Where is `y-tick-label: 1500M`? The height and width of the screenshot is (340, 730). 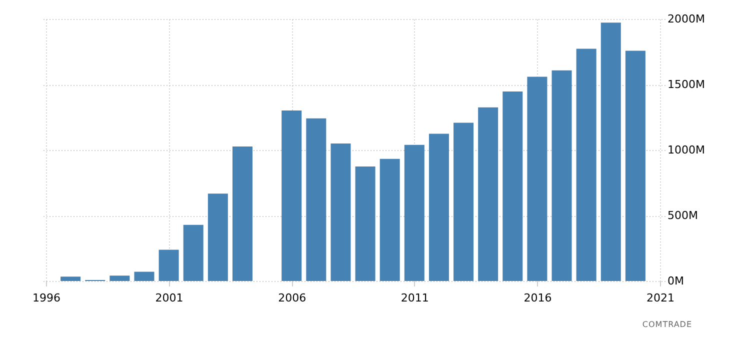
y-tick-label: 1500M is located at coordinates (686, 84).